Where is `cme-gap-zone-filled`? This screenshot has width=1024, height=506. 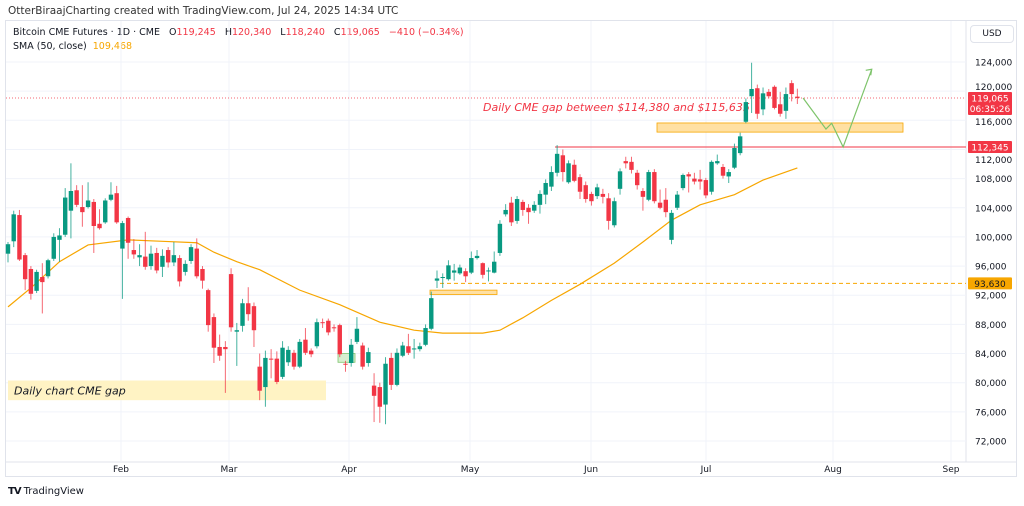 cme-gap-zone-filled is located at coordinates (346, 358).